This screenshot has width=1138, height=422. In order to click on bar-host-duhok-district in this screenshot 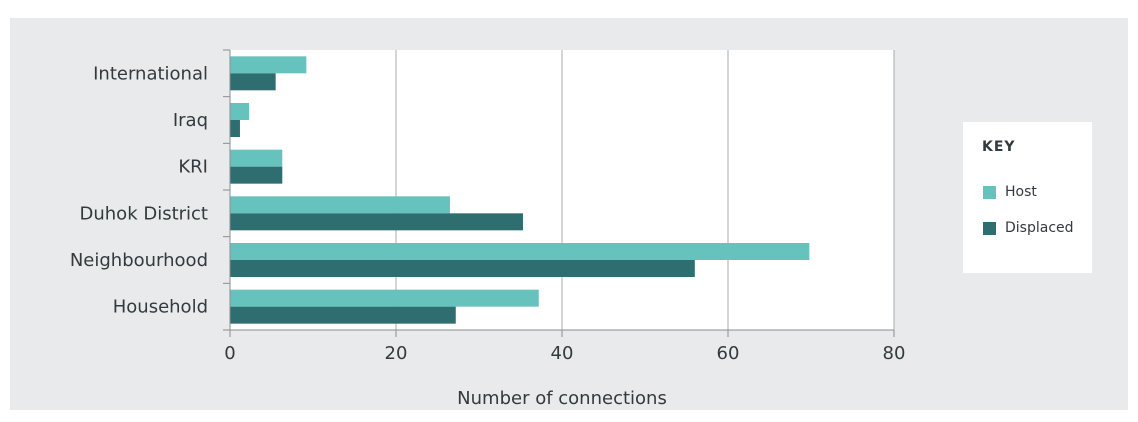, I will do `click(340, 205)`.